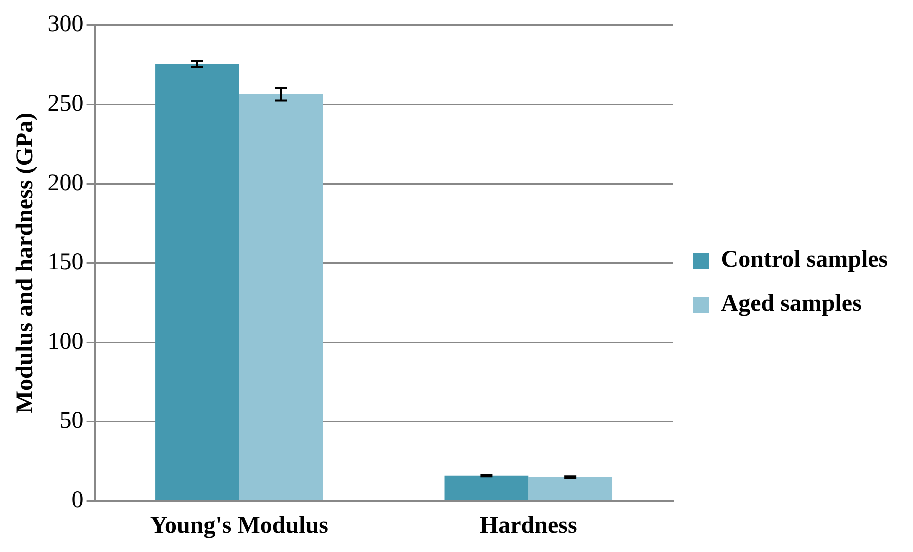 Image resolution: width=913 pixels, height=552 pixels. What do you see at coordinates (529, 525) in the screenshot?
I see `x-tick-label: Hardness` at bounding box center [529, 525].